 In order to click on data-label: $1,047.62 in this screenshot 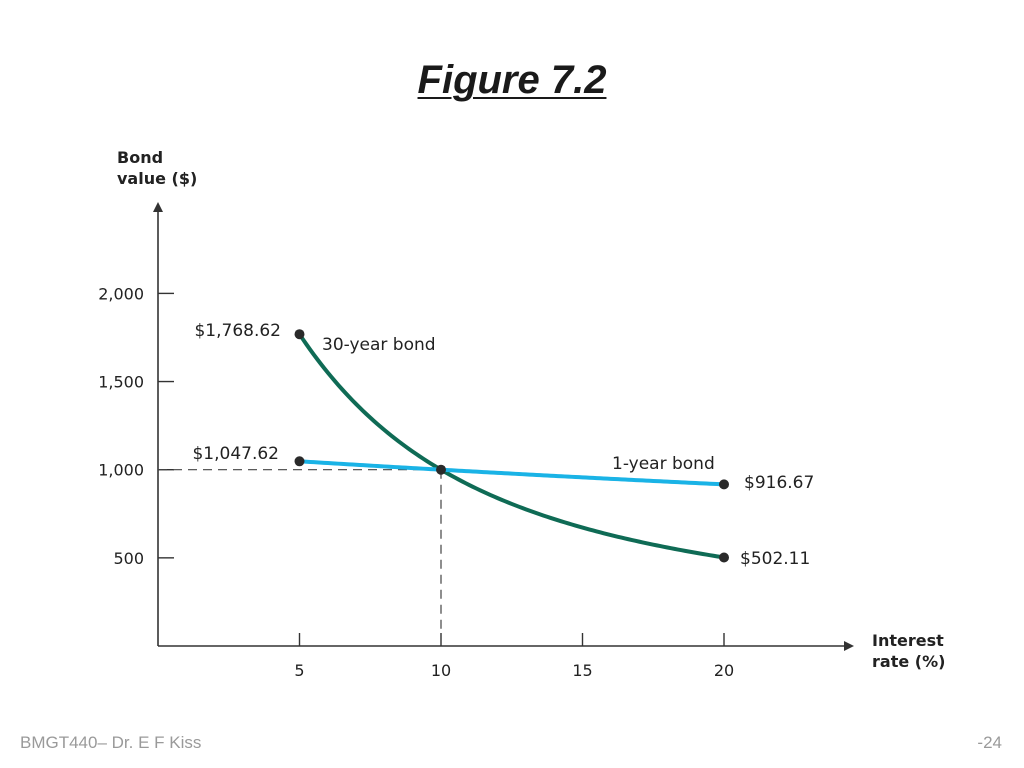, I will do `click(235, 454)`.